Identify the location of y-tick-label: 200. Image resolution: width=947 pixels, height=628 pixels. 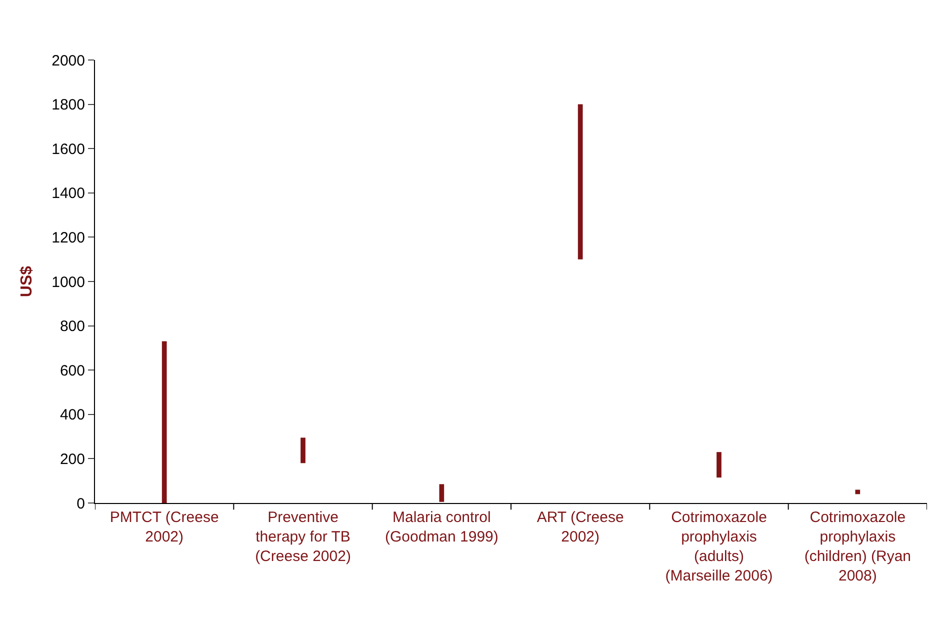
(72, 459).